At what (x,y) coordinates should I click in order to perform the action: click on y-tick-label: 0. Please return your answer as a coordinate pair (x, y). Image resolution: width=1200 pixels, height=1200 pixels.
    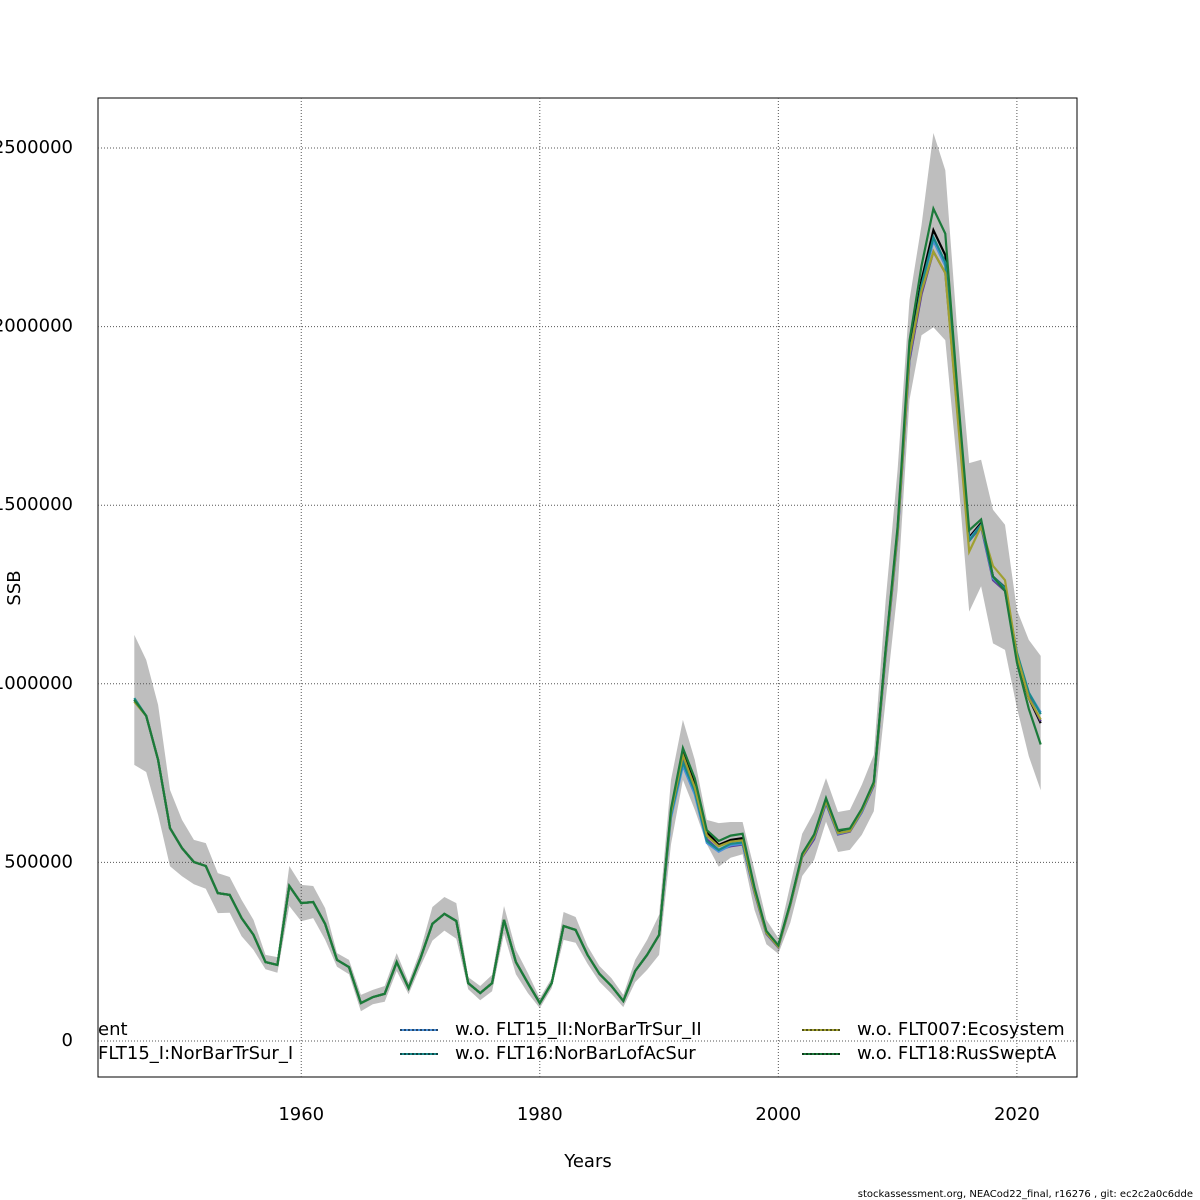
    Looking at the image, I should click on (67, 1040).